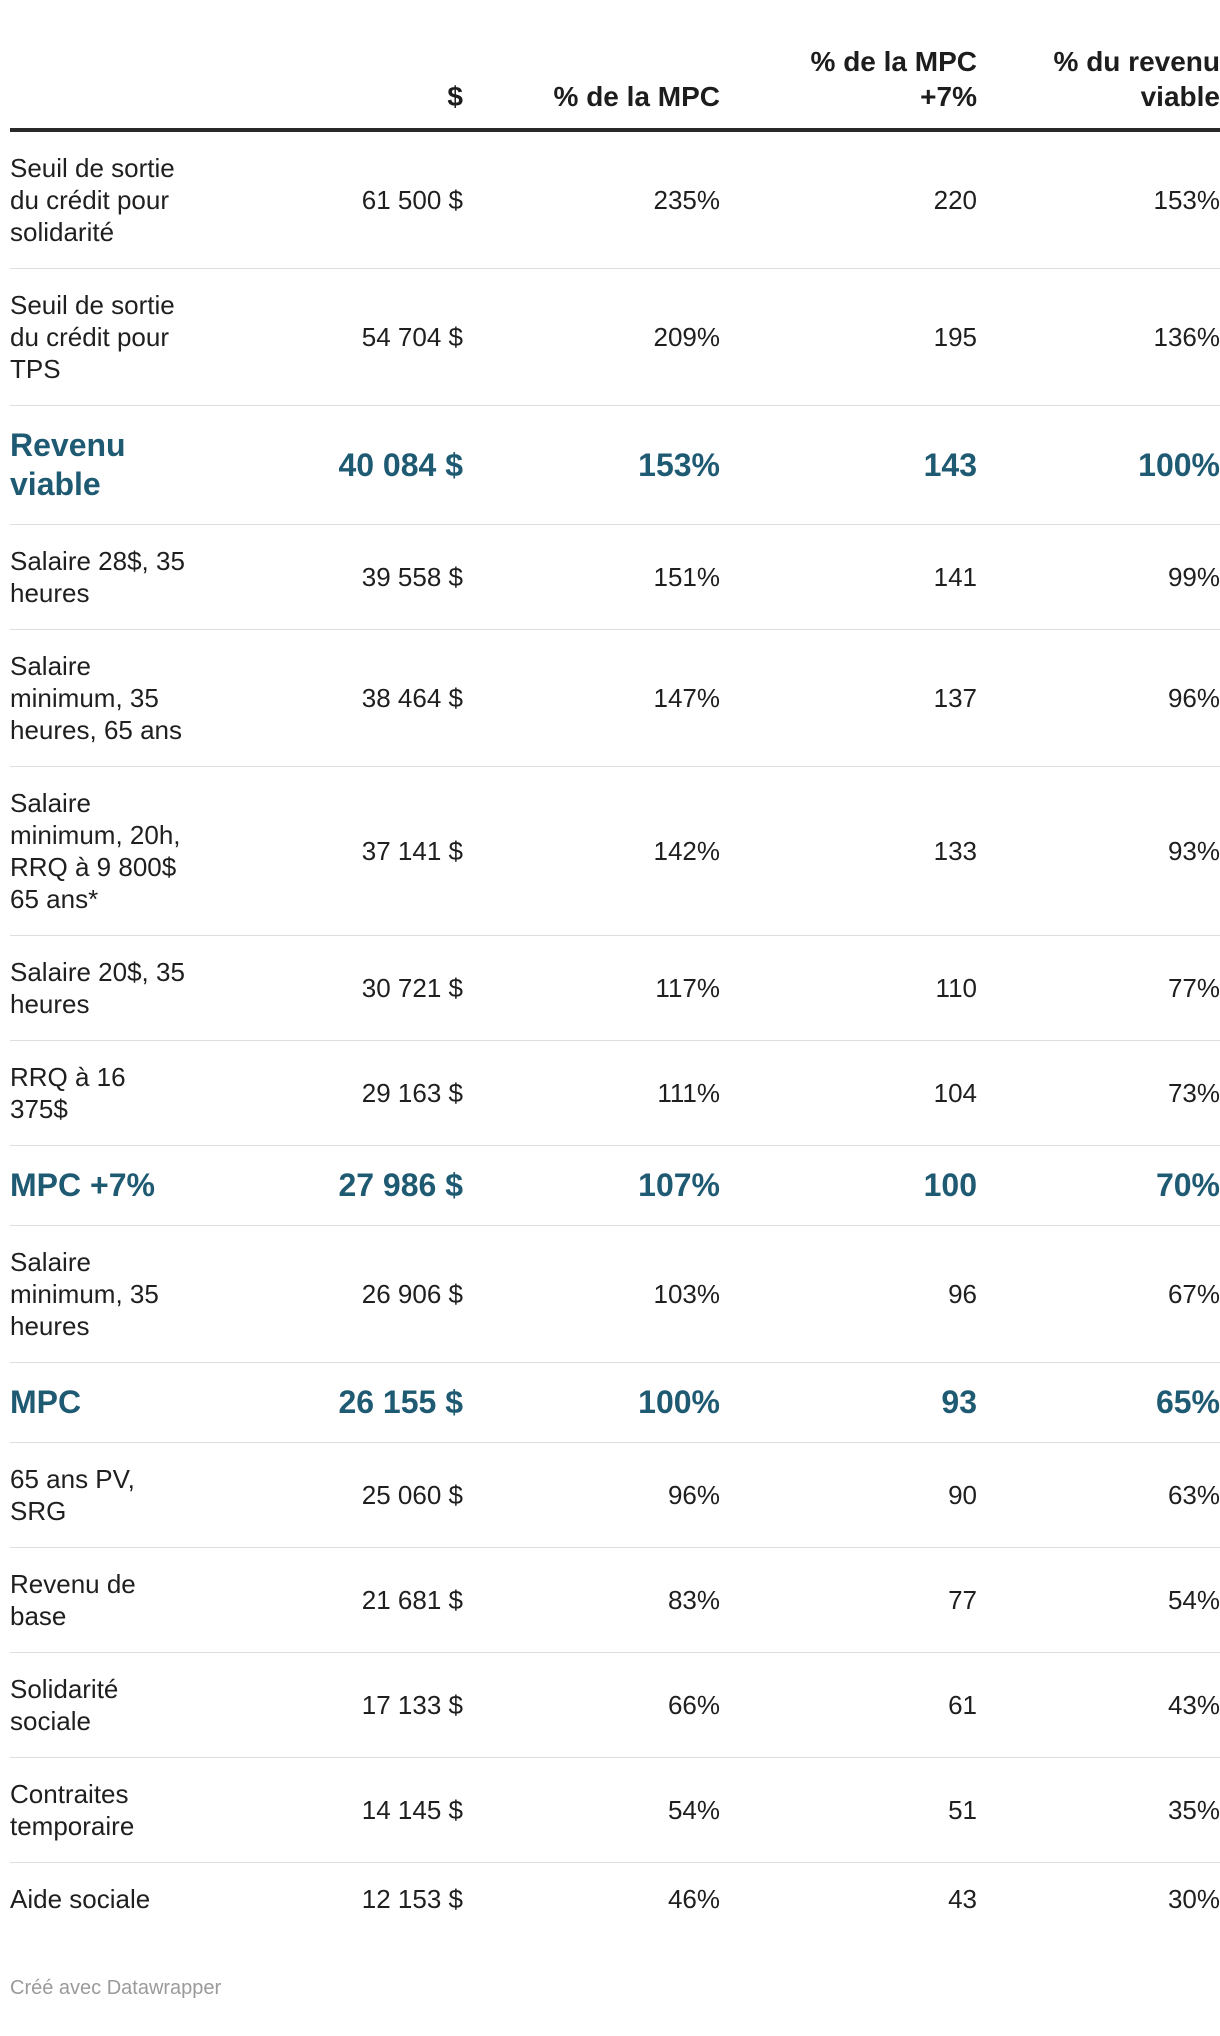 This screenshot has height=2036, width=1220. Describe the element at coordinates (1098, 1600) in the screenshot. I see `cell-pct-viable: 54%` at that location.